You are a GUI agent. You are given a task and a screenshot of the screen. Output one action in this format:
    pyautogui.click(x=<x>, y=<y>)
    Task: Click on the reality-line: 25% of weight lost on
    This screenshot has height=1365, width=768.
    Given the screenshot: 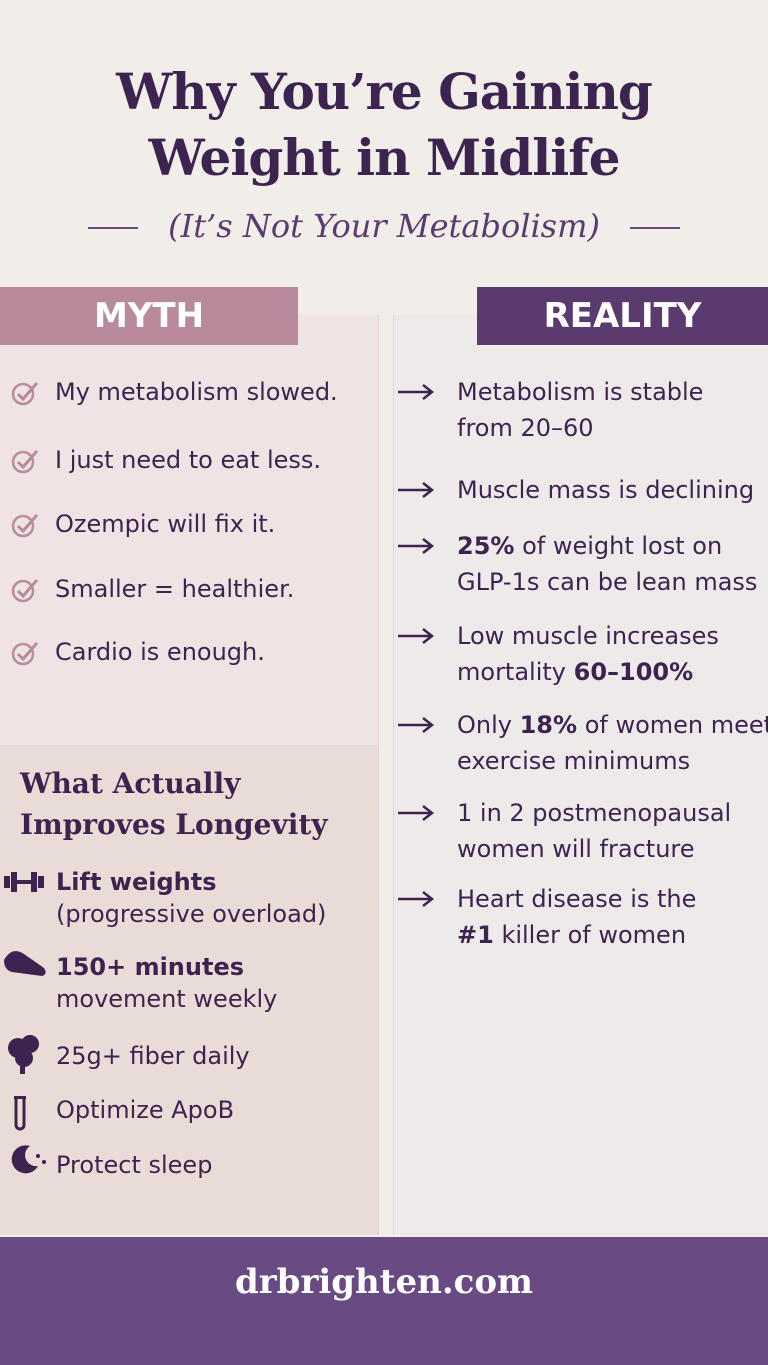 What is the action you would take?
    pyautogui.click(x=589, y=546)
    